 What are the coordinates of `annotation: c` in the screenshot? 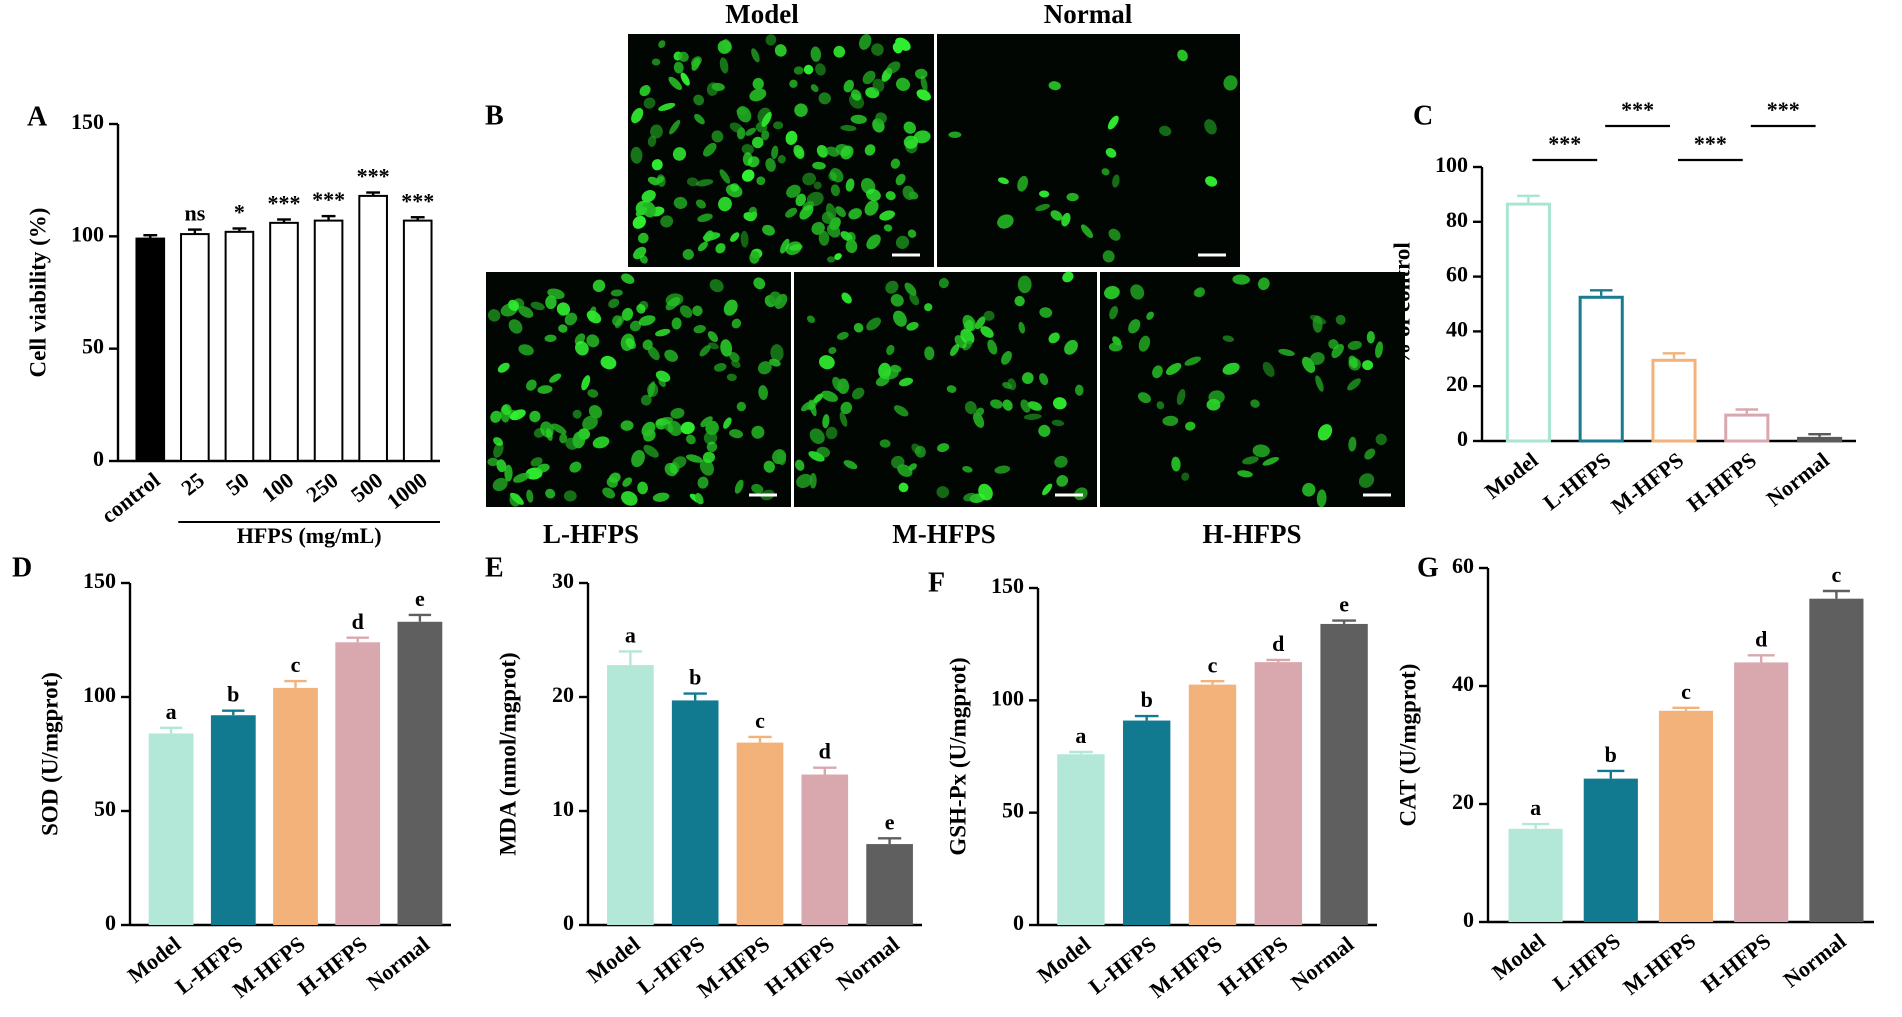 It's located at (760, 720).